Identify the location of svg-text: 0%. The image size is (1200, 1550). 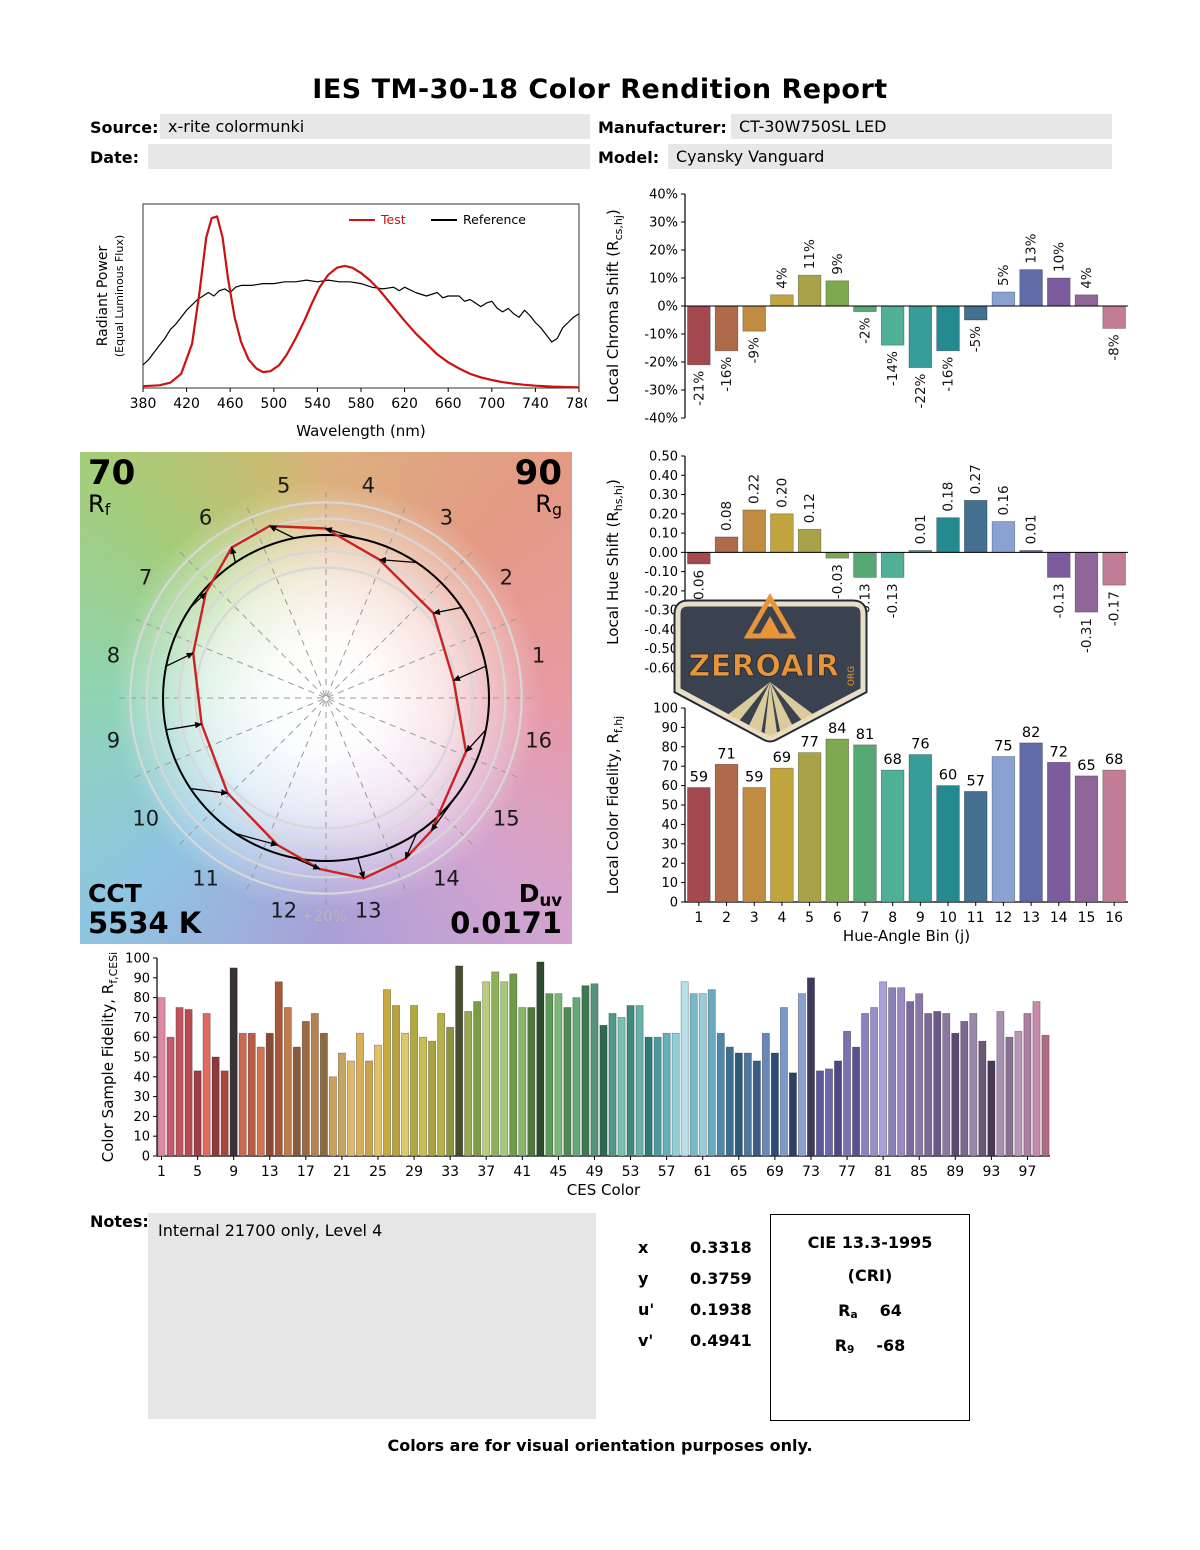
(667, 307).